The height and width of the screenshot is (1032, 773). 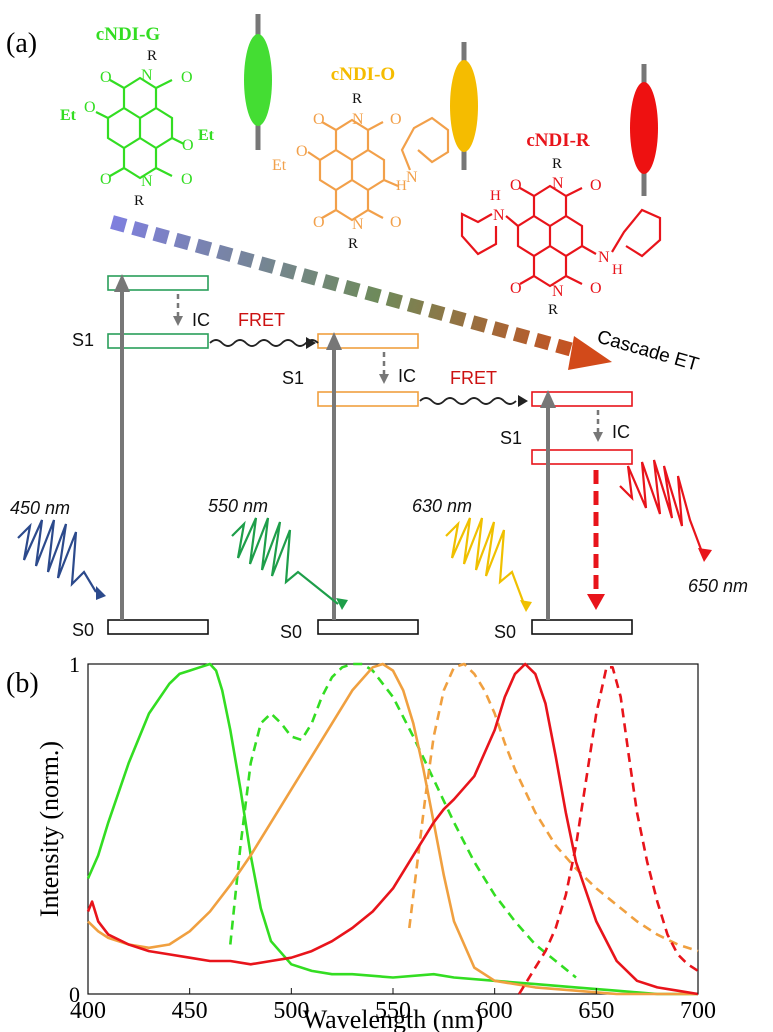 What do you see at coordinates (368, 627) in the screenshot?
I see `level-o-s0` at bounding box center [368, 627].